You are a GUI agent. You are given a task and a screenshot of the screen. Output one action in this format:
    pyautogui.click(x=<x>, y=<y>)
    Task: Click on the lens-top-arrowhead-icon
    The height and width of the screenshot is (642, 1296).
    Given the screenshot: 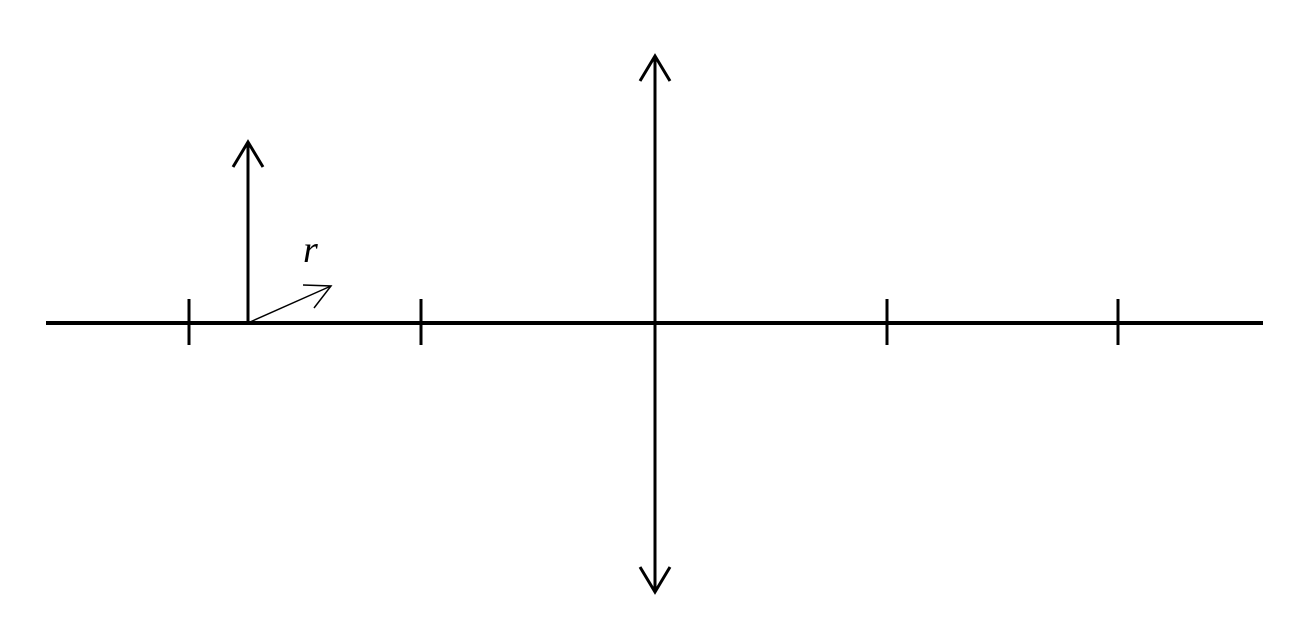 What is the action you would take?
    pyautogui.click(x=655, y=67)
    